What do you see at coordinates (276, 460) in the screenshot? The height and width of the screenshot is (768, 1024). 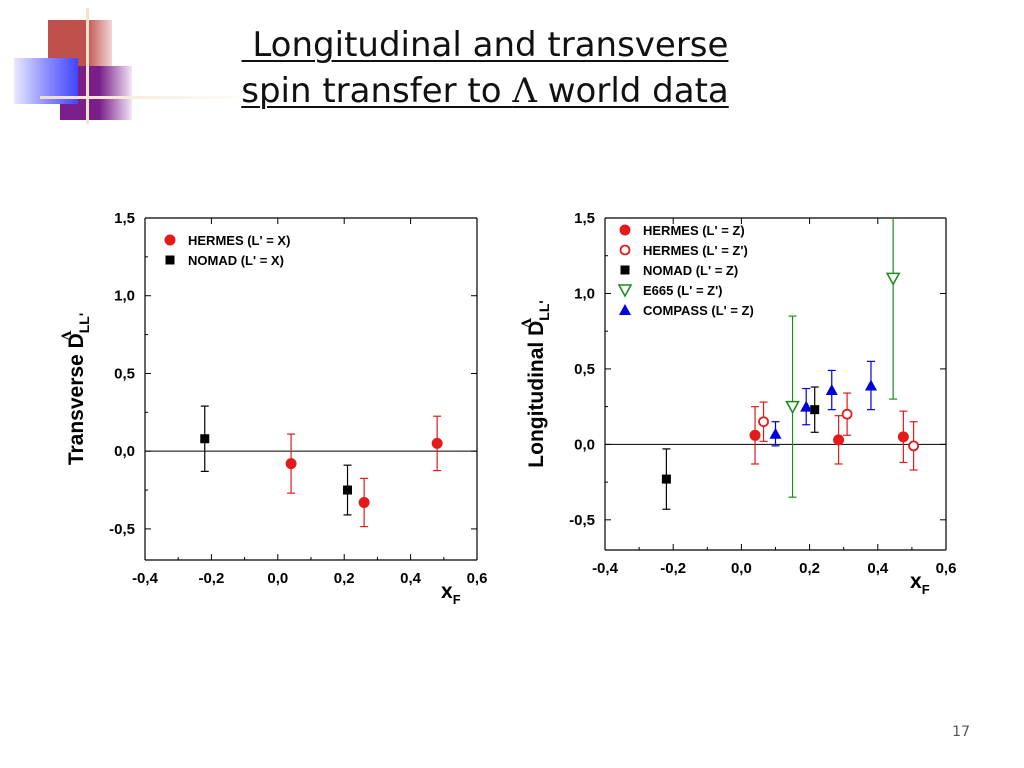 I see `series-nomad-l-x-` at bounding box center [276, 460].